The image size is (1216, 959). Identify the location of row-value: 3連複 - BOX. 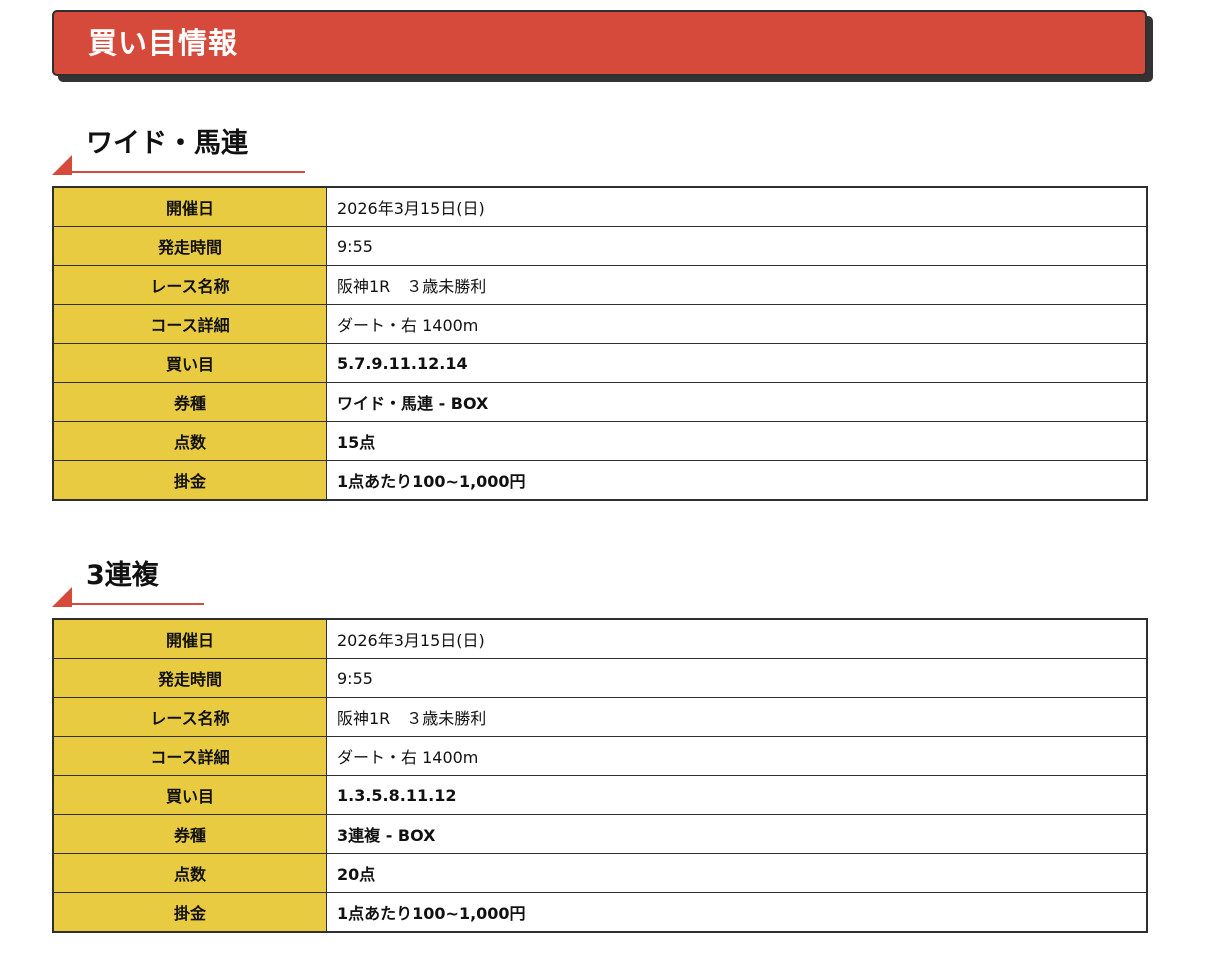
(737, 834).